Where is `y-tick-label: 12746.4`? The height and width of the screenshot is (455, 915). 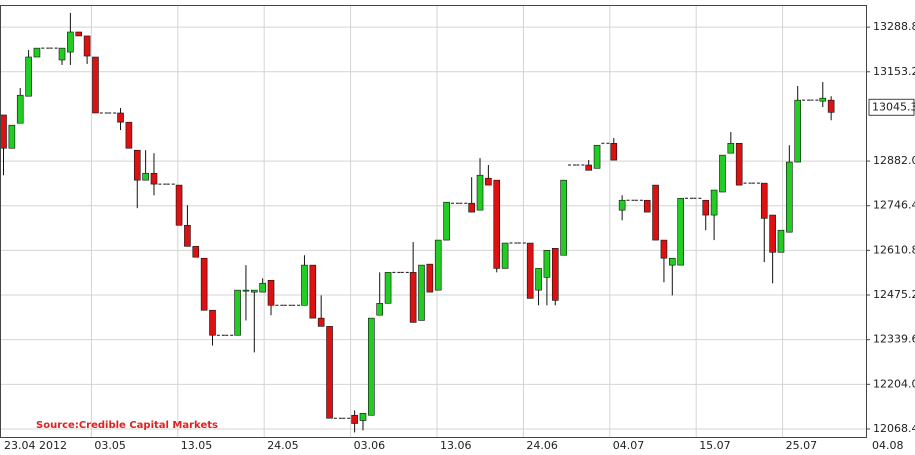
y-tick-label: 12746.4 is located at coordinates (894, 205).